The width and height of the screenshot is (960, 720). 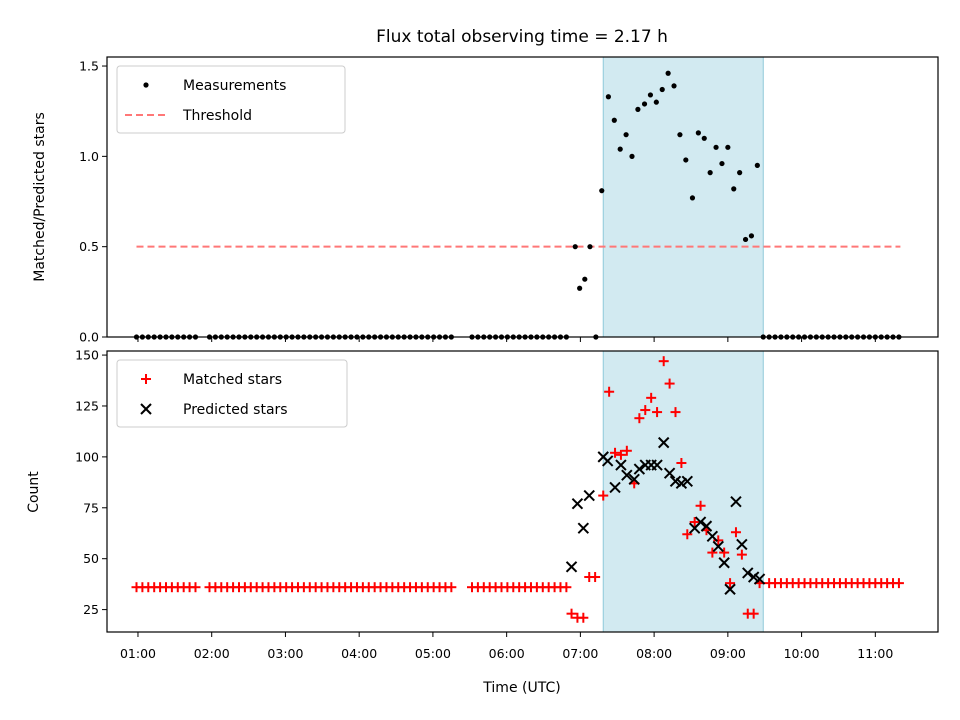 I want to click on bottom-y-axis-label: Count, so click(x=34, y=492).